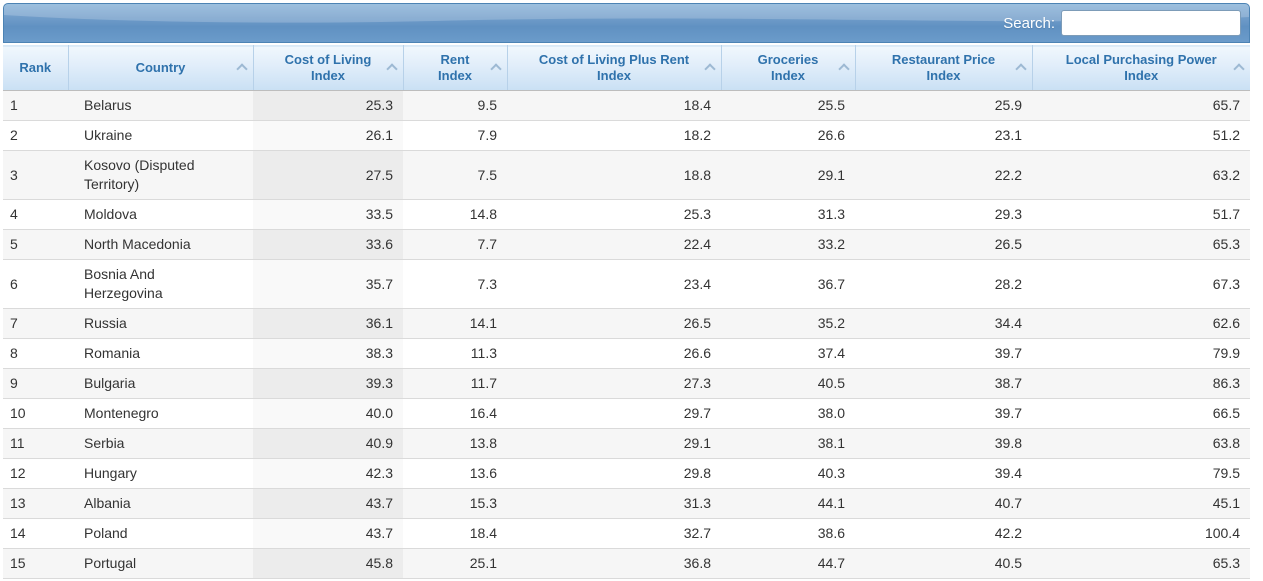 This screenshot has width=1263, height=581. Describe the element at coordinates (455, 323) in the screenshot. I see `rent-index-cell: 14.1` at that location.